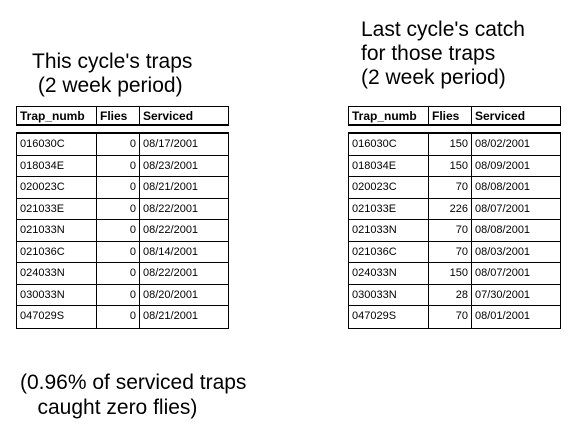 Image resolution: width=582 pixels, height=440 pixels. I want to click on table-row: 024033N 150 08/07/2001, so click(454, 274).